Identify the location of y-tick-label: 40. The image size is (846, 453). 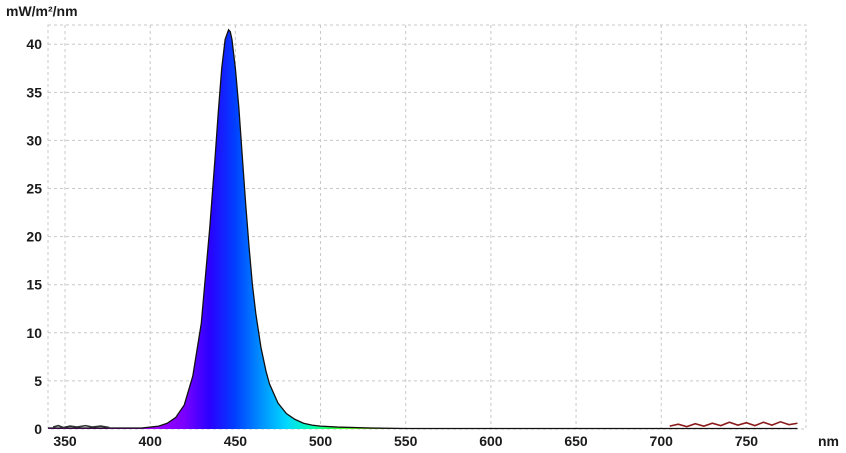
(34, 44).